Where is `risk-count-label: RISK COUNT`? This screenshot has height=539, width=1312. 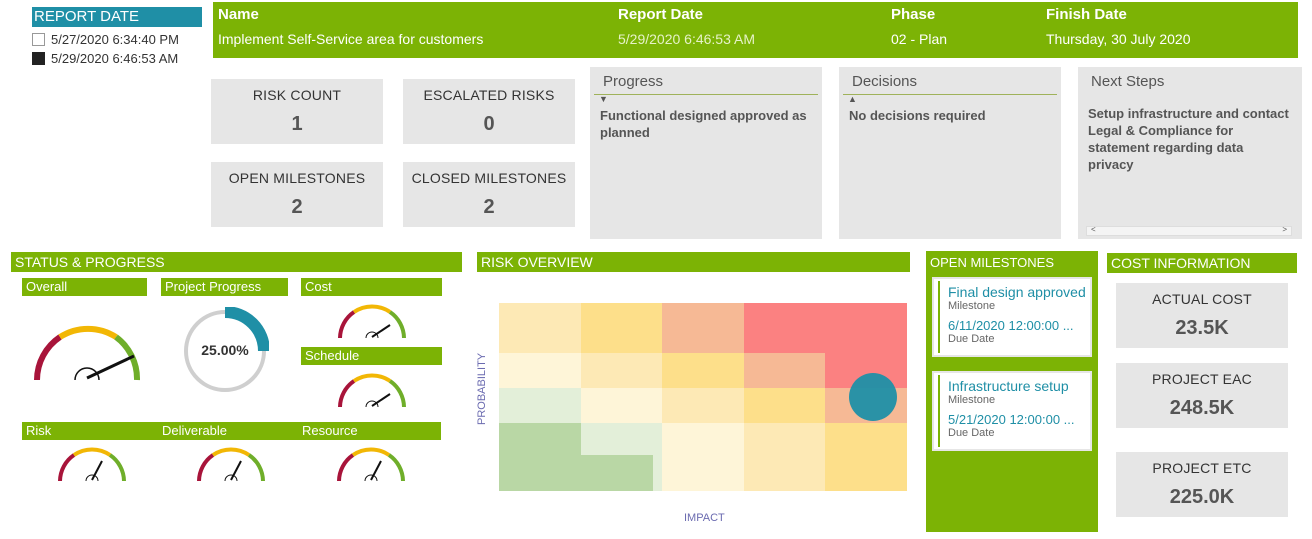 risk-count-label: RISK COUNT is located at coordinates (297, 95).